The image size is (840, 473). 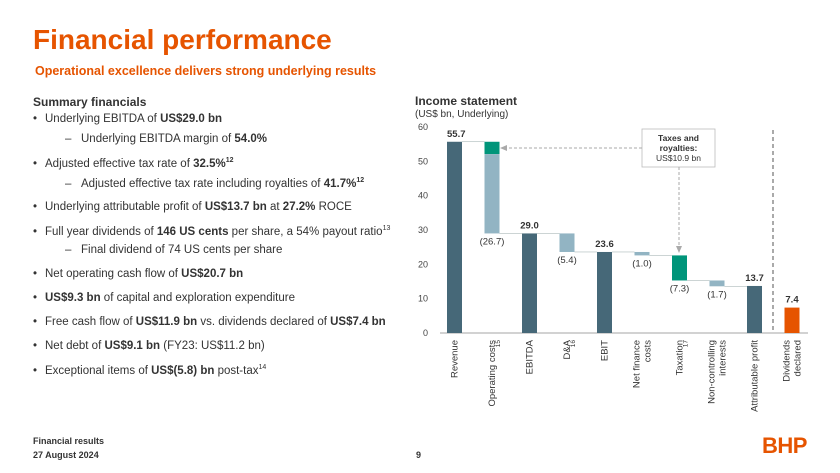 What do you see at coordinates (604, 292) in the screenshot?
I see `bar-ebit` at bounding box center [604, 292].